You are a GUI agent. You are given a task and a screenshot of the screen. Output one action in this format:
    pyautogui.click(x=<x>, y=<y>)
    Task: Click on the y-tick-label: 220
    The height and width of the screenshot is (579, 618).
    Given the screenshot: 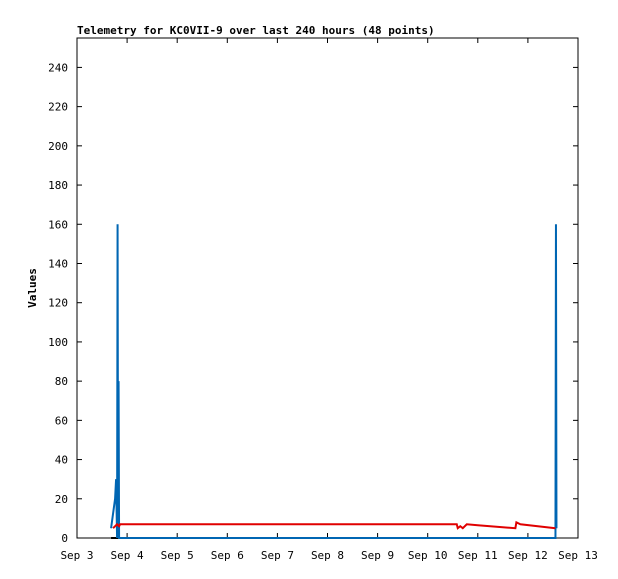 What is the action you would take?
    pyautogui.click(x=58, y=107)
    